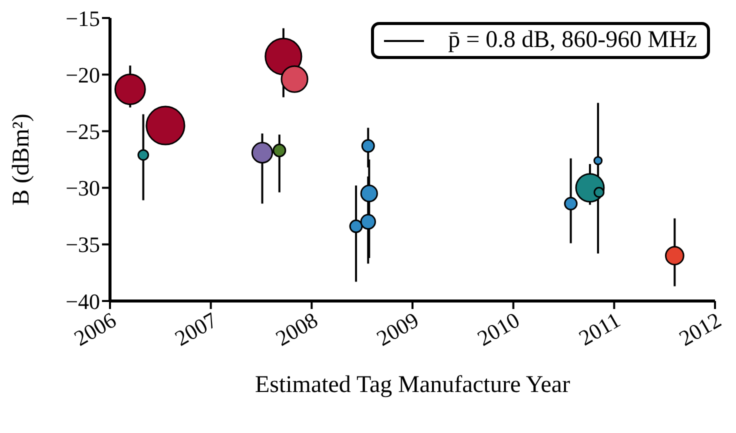 The width and height of the screenshot is (736, 433). I want to click on x-tick-label: 2007, so click(196, 329).